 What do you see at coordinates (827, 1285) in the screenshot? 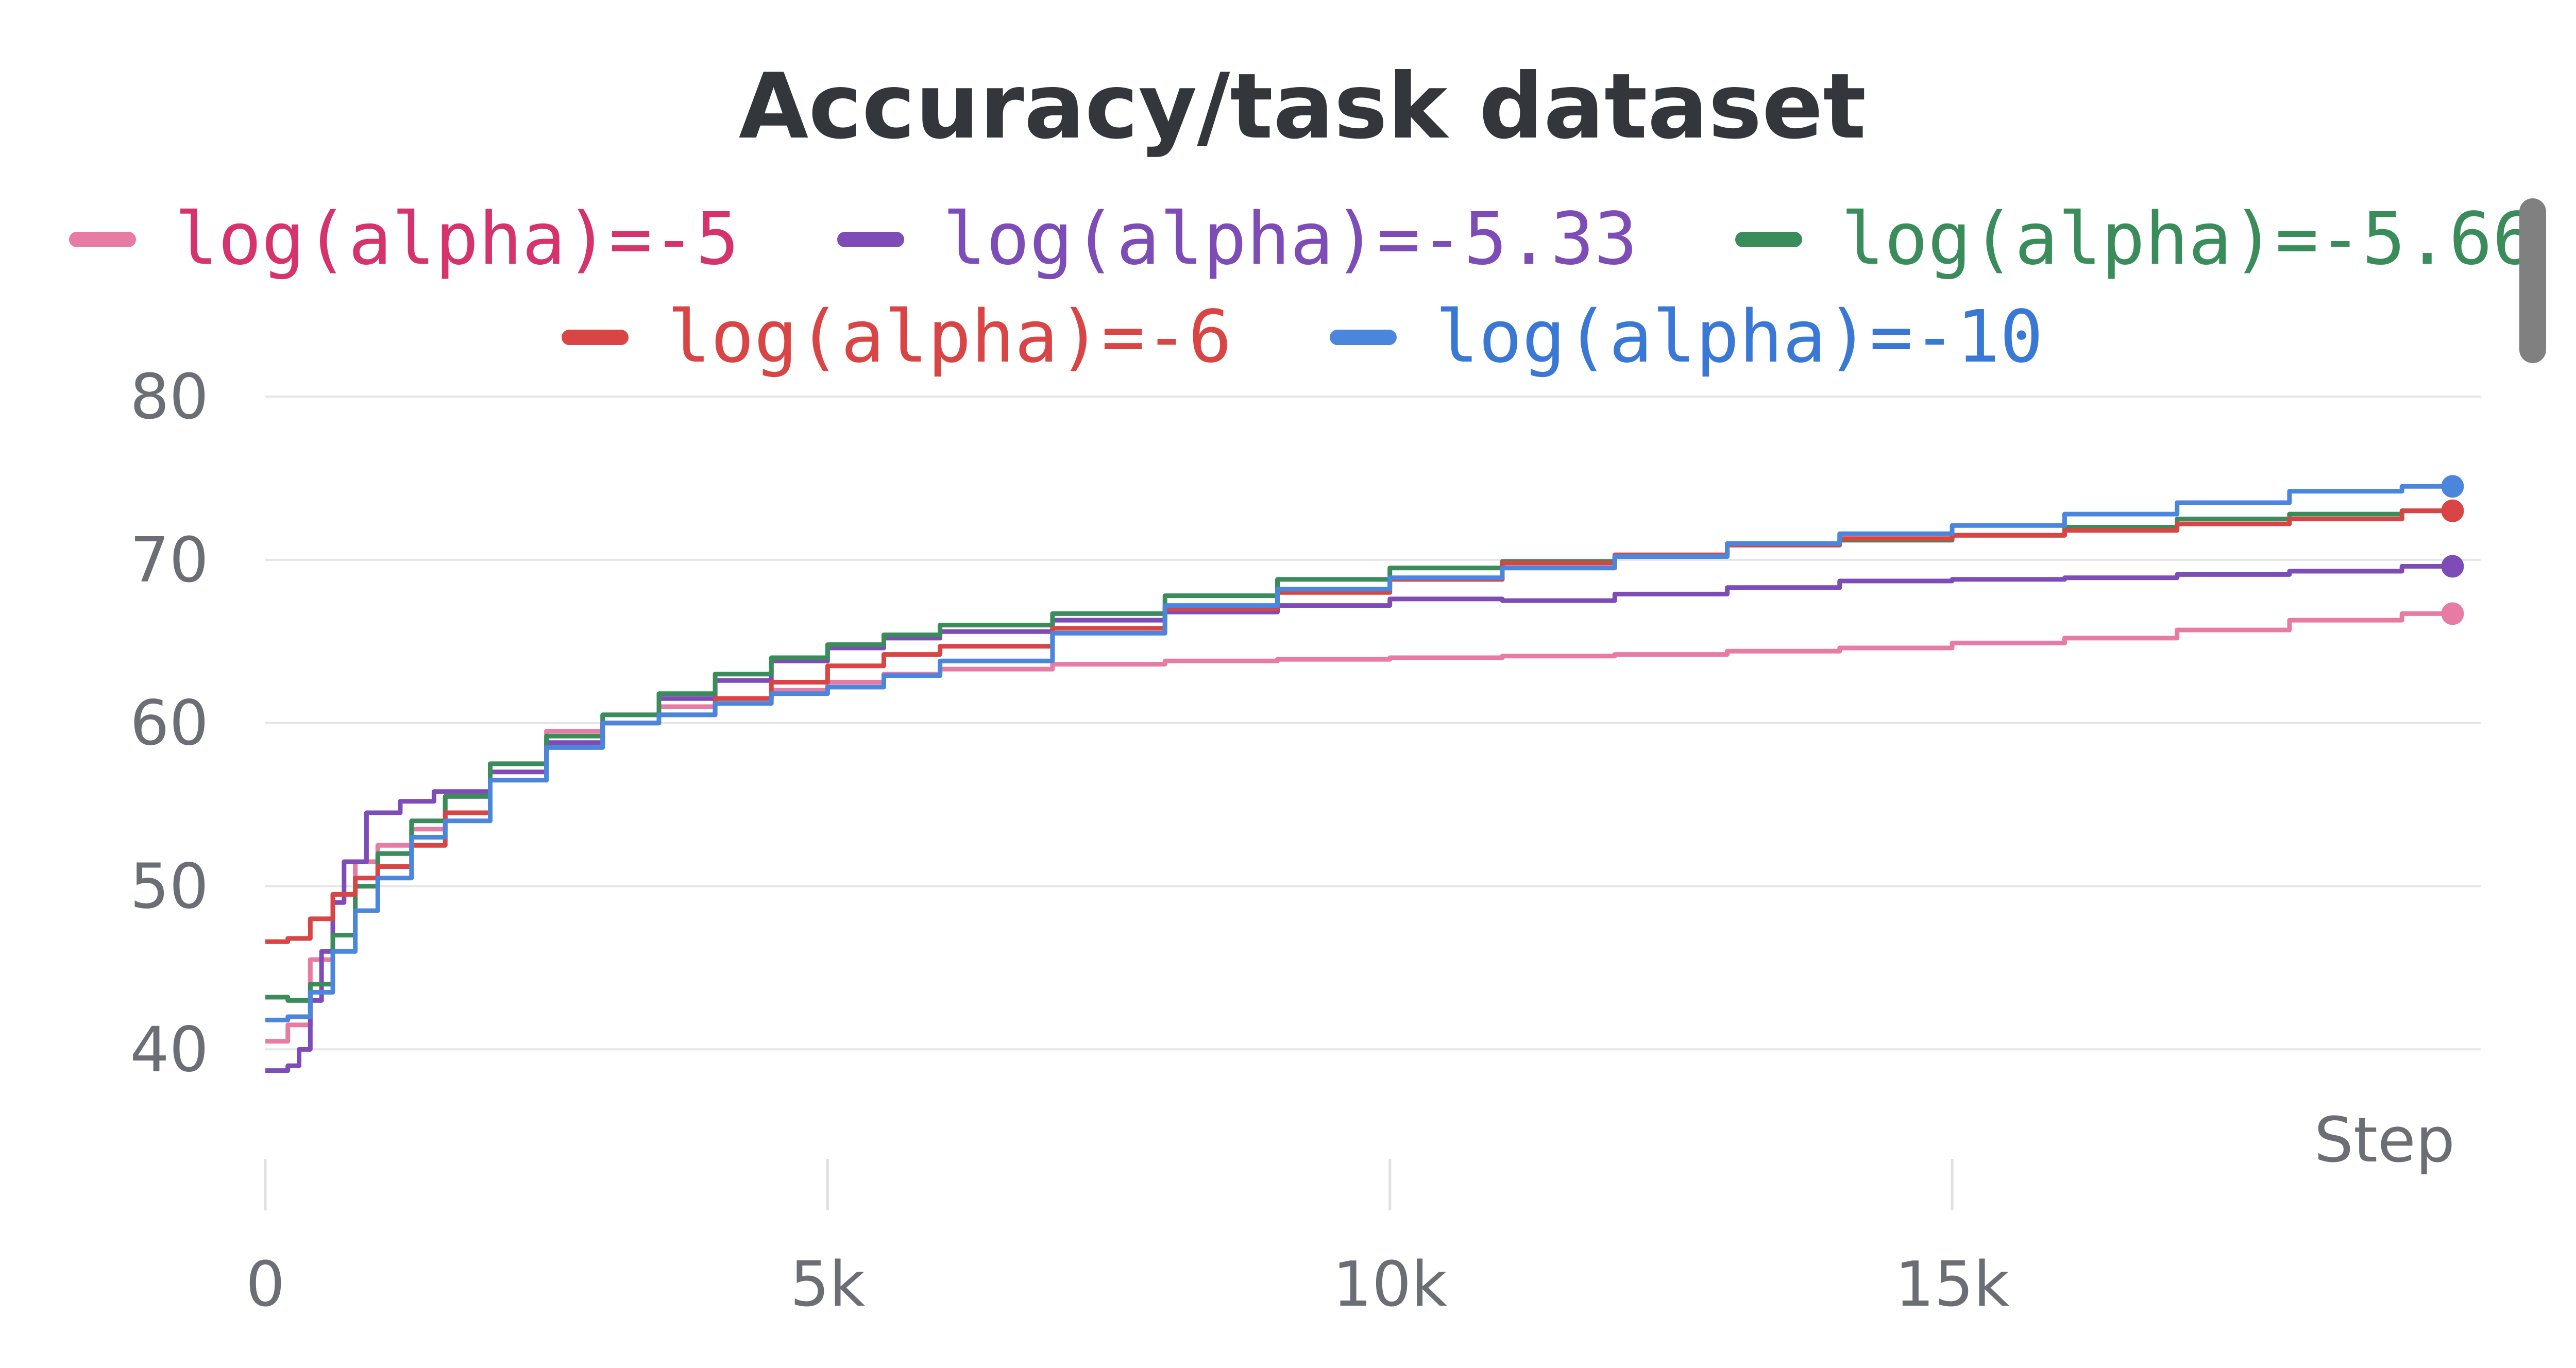
I see `x-tick-label: 5k` at bounding box center [827, 1285].